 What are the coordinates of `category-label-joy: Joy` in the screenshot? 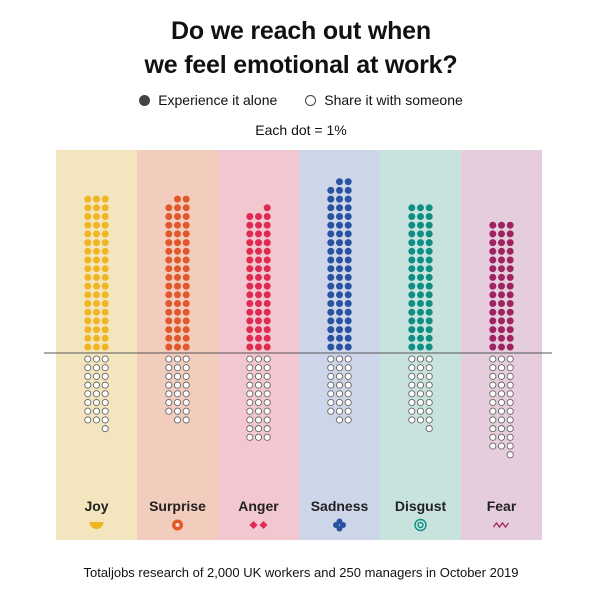 It's located at (96, 506).